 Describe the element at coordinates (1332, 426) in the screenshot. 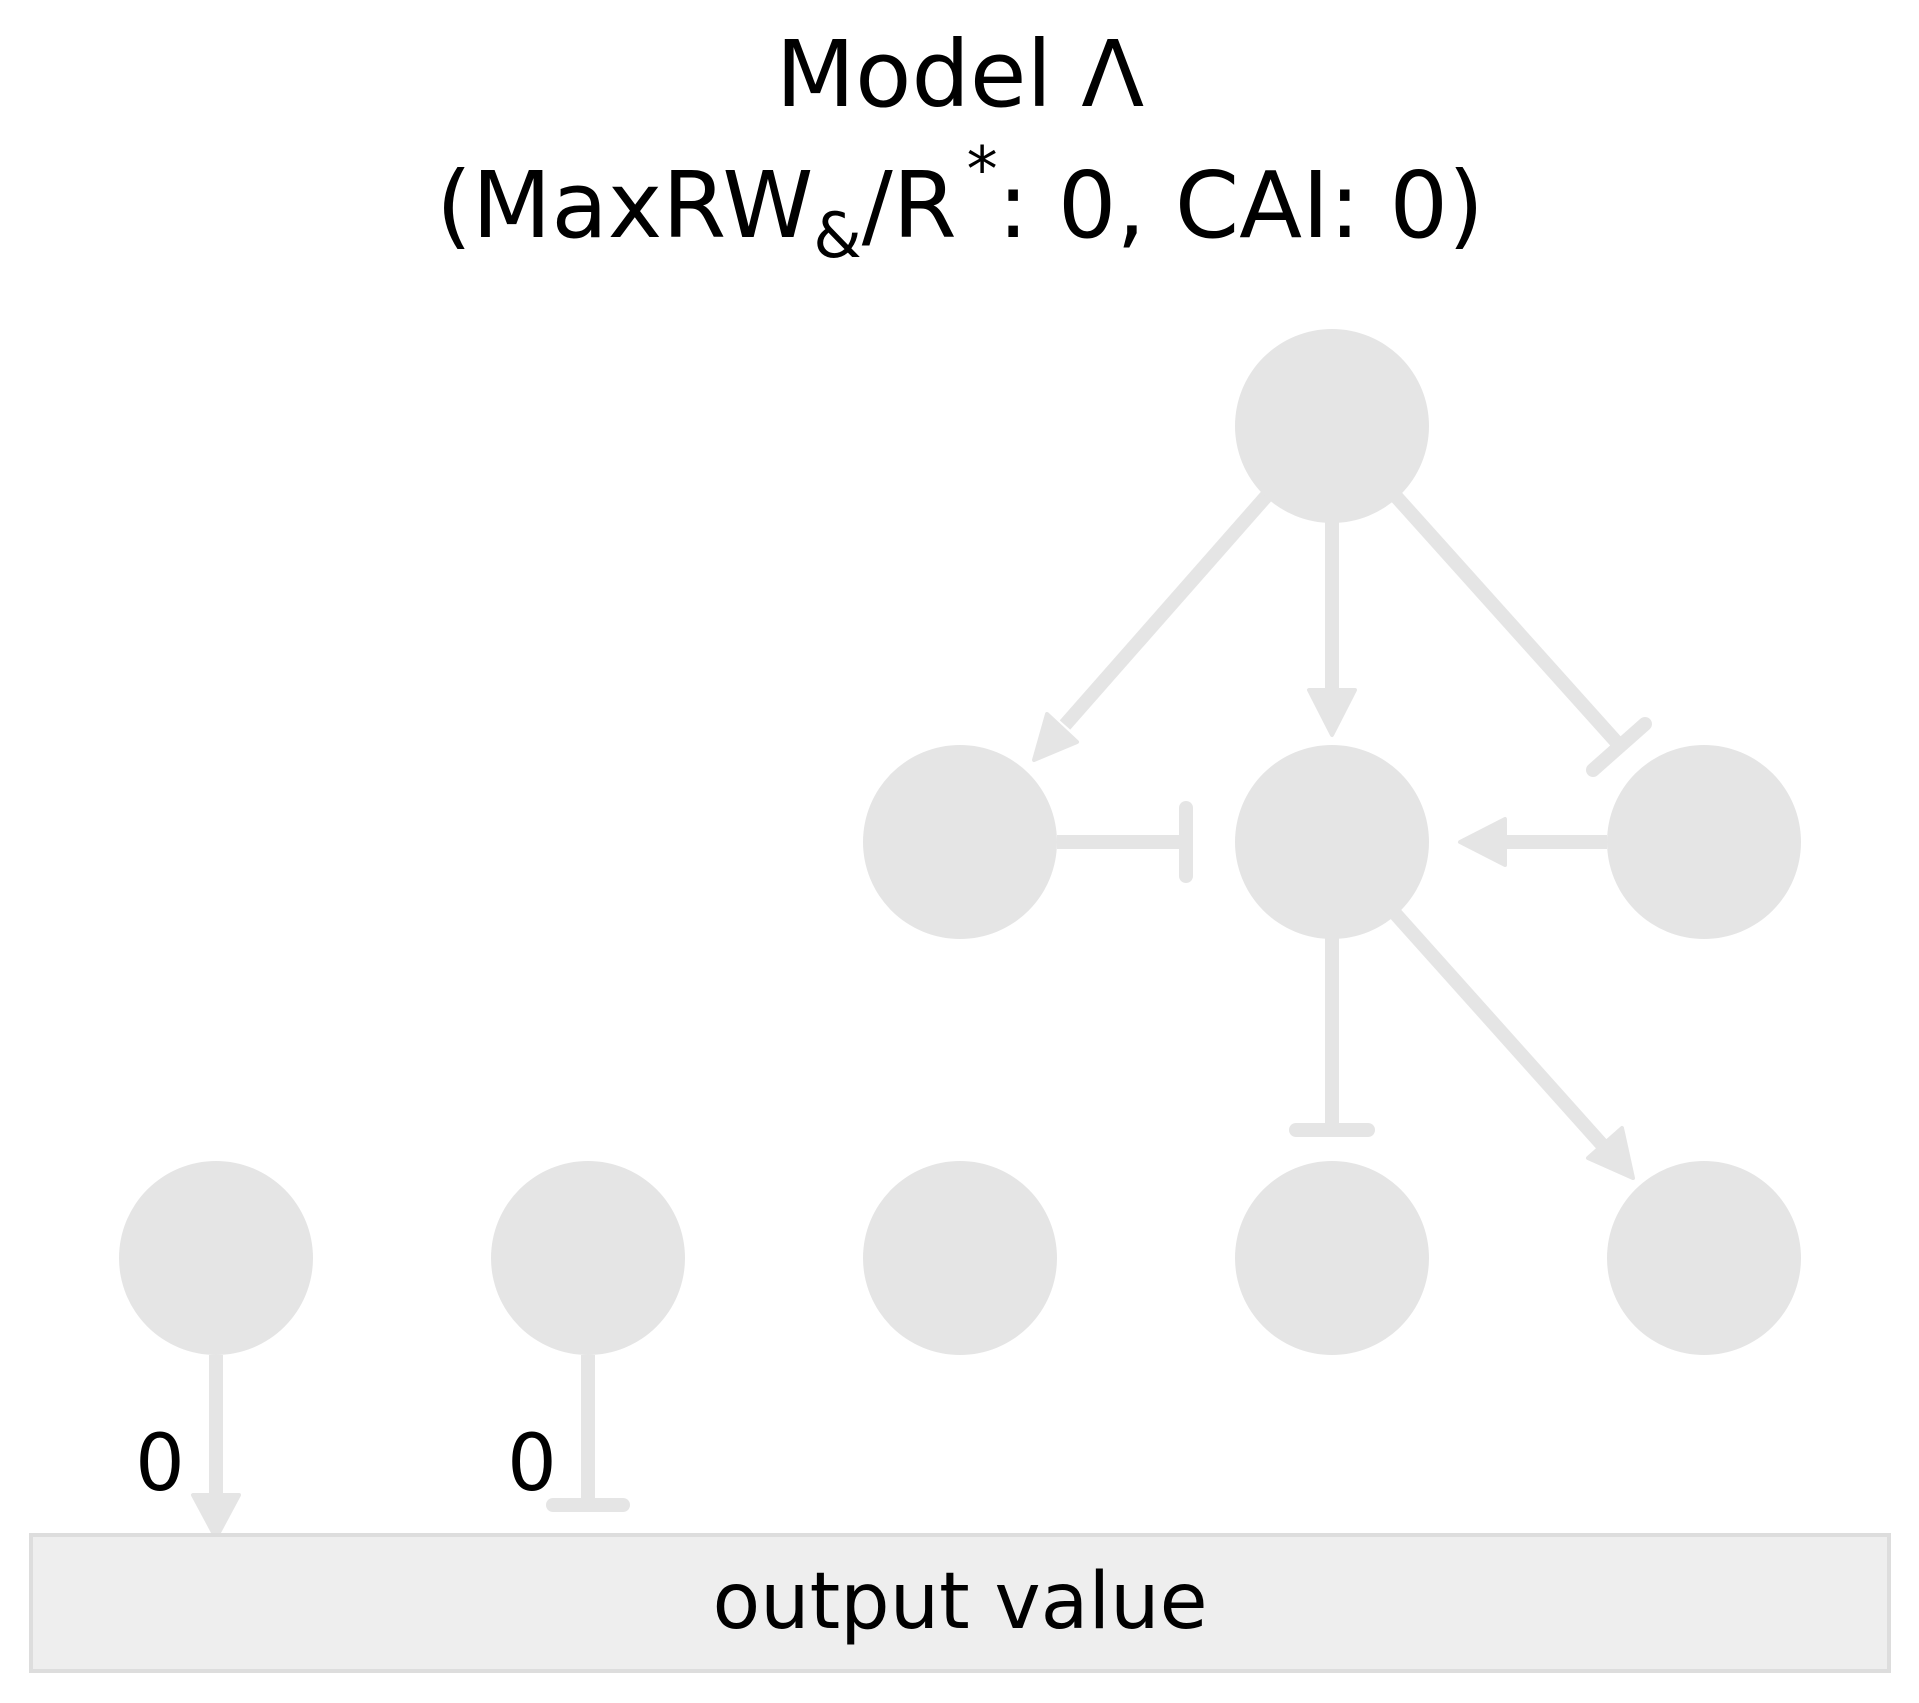

I see `node-top` at that location.